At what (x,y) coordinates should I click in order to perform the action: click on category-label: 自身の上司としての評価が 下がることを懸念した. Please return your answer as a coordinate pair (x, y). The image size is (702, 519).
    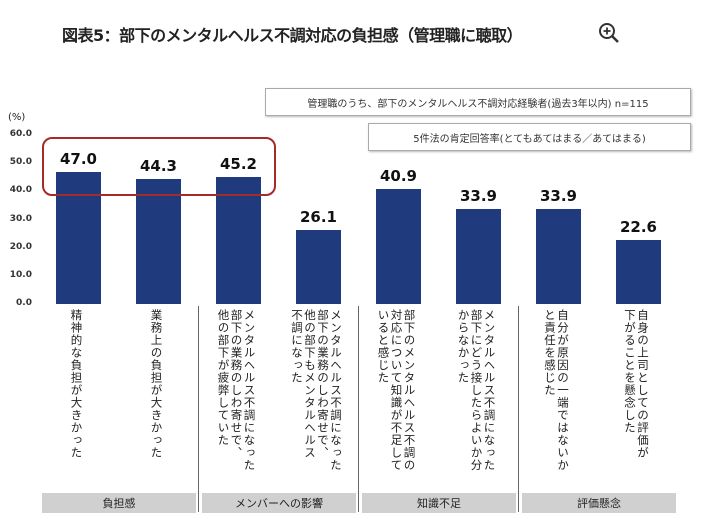
    Looking at the image, I should click on (636, 384).